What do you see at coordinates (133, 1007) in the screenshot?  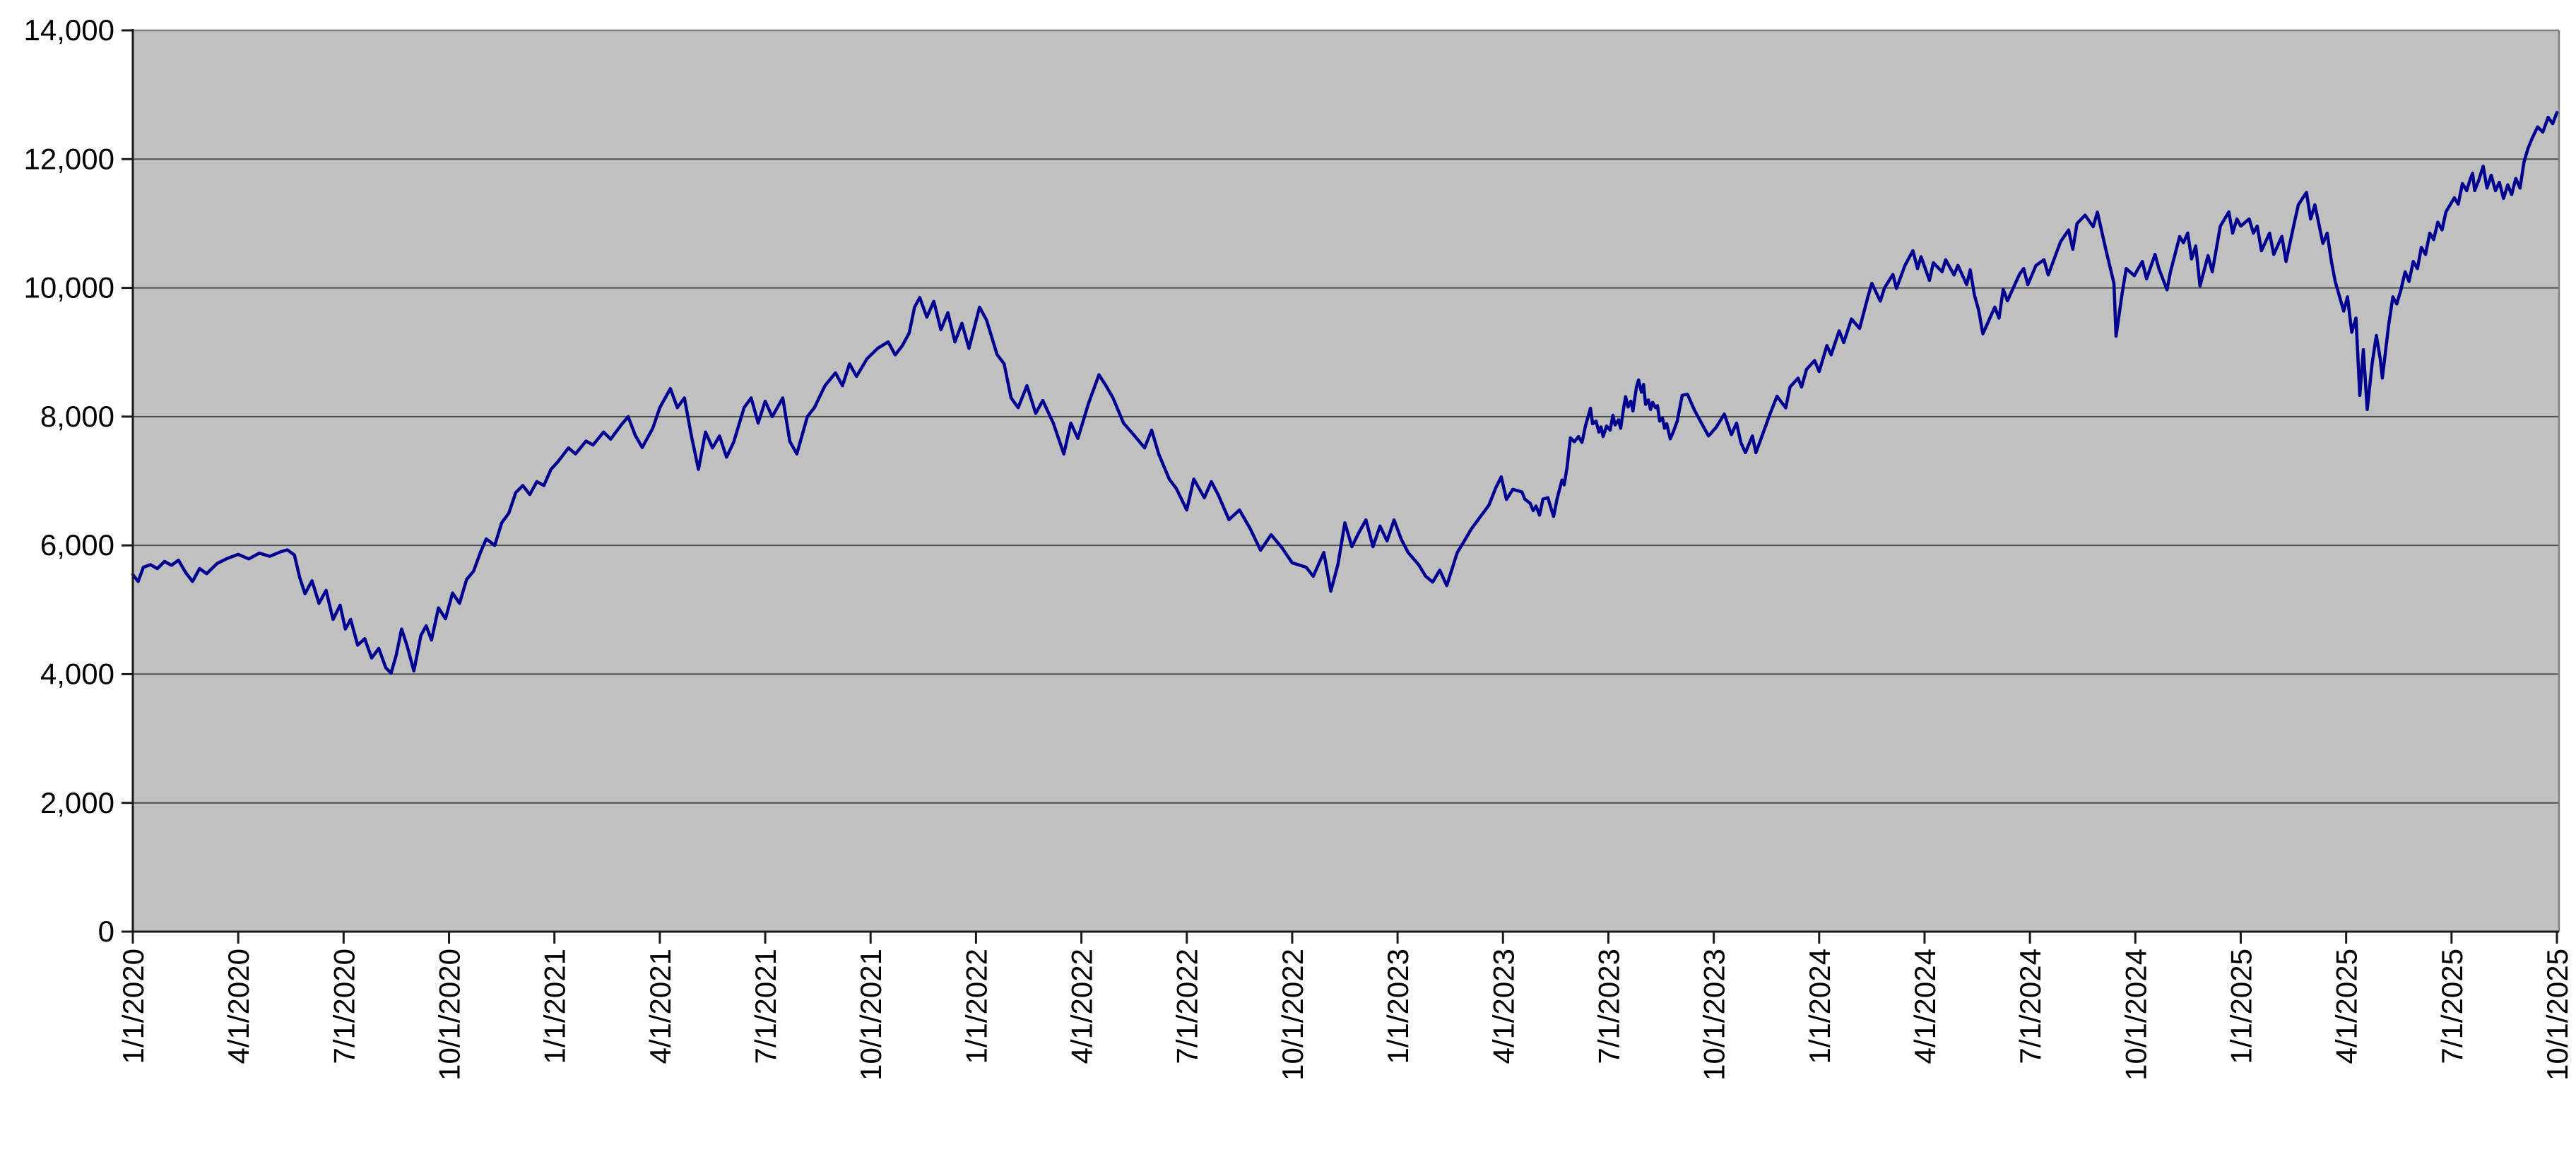 I see `x-axis-tick-label: 1/1/2020` at bounding box center [133, 1007].